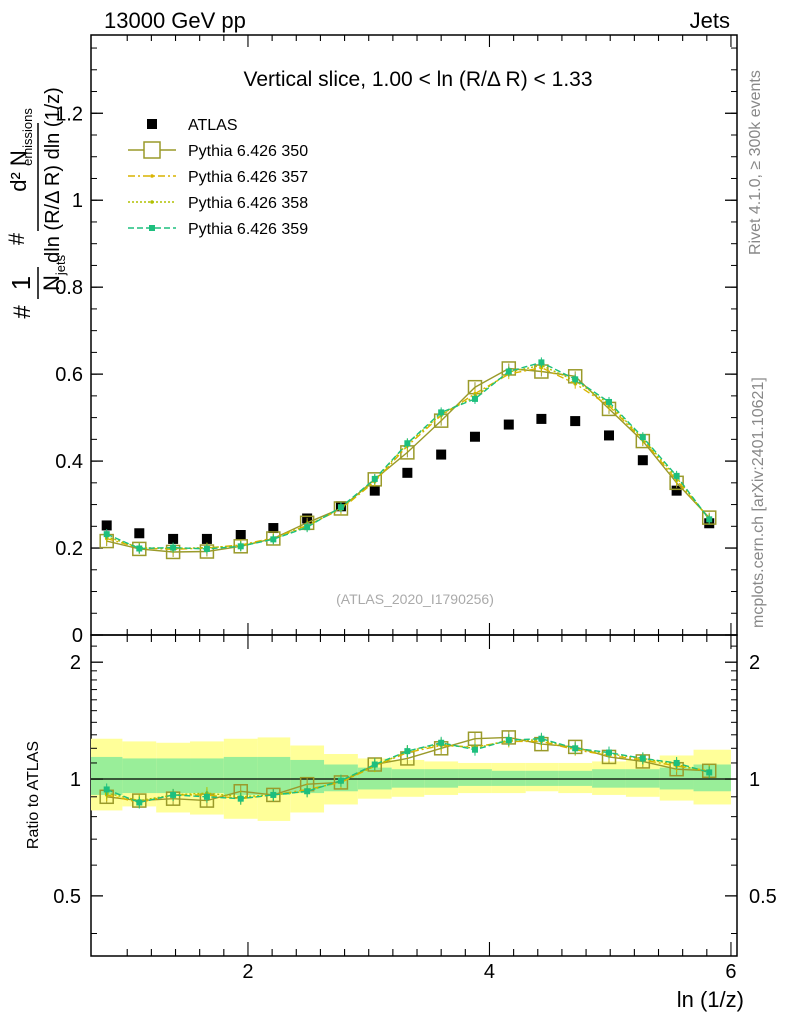 The width and height of the screenshot is (786, 1024). I want to click on ratio-series-layer, so click(408, 769).